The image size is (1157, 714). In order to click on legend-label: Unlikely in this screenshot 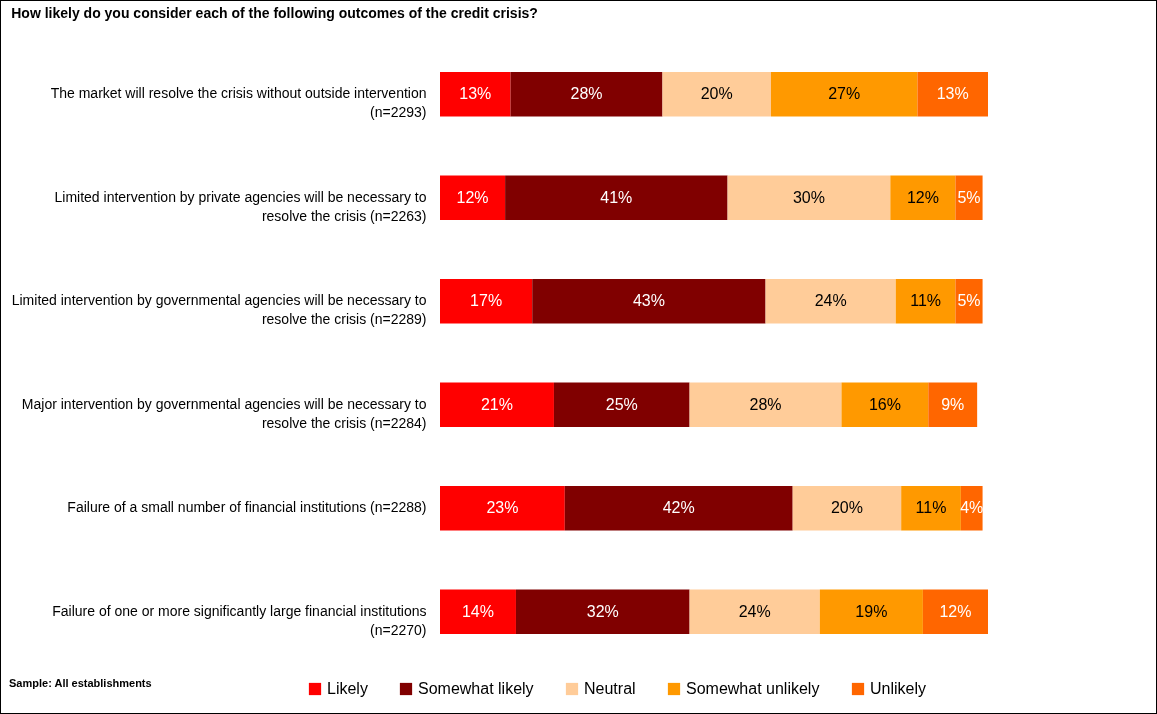, I will do `click(898, 688)`.